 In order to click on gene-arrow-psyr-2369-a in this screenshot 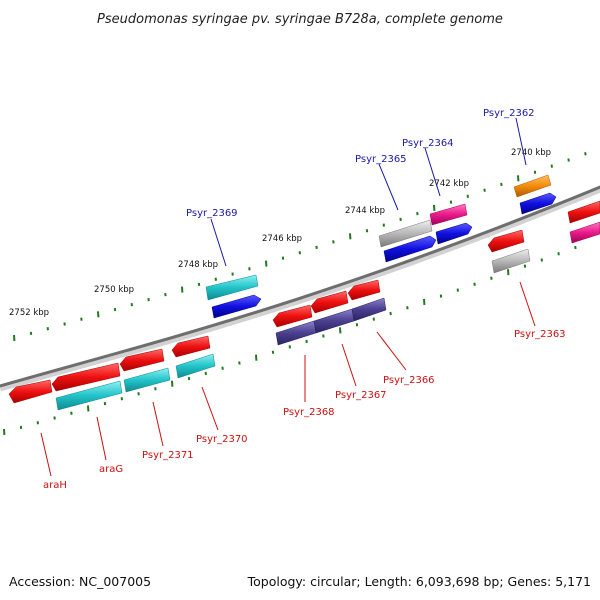, I will do `click(232, 287)`.